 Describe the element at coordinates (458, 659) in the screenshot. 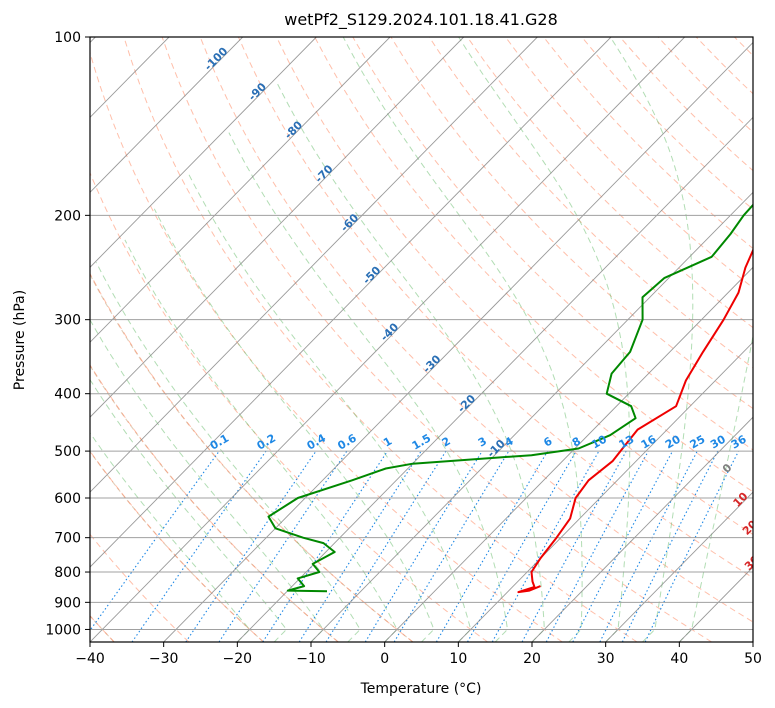

I see `x-tick-label: 10` at that location.